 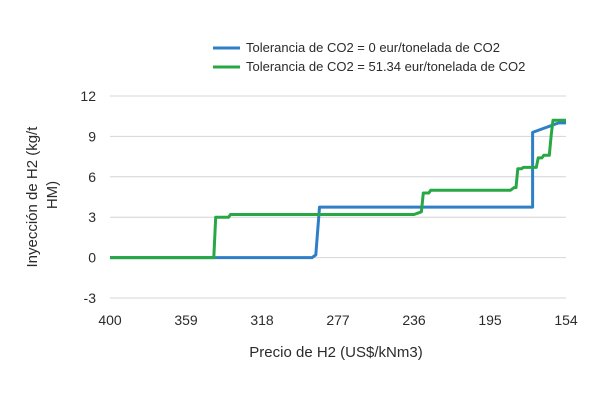 What do you see at coordinates (52, 195) in the screenshot?
I see `y-axis-title-line-2: HM)` at bounding box center [52, 195].